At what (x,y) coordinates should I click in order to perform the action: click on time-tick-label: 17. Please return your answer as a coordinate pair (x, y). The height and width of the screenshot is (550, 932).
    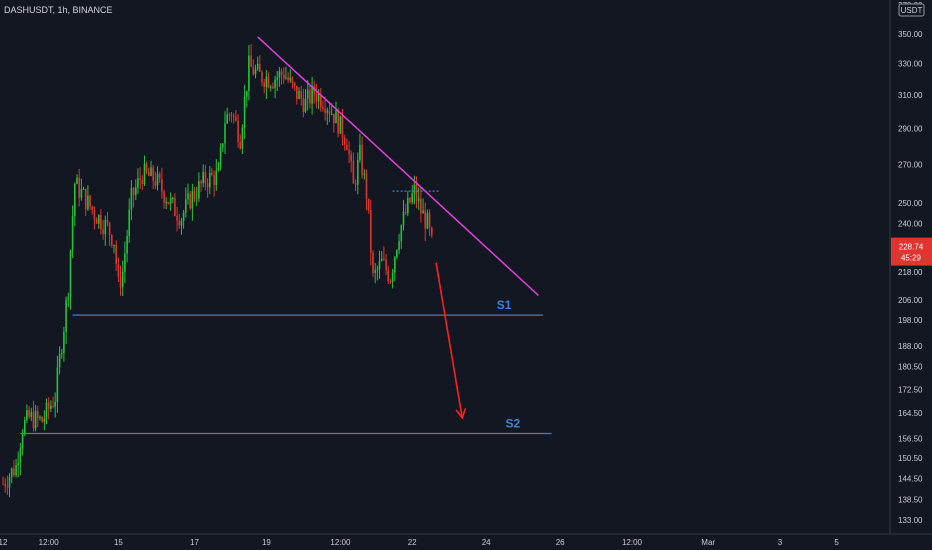
    Looking at the image, I should click on (194, 542).